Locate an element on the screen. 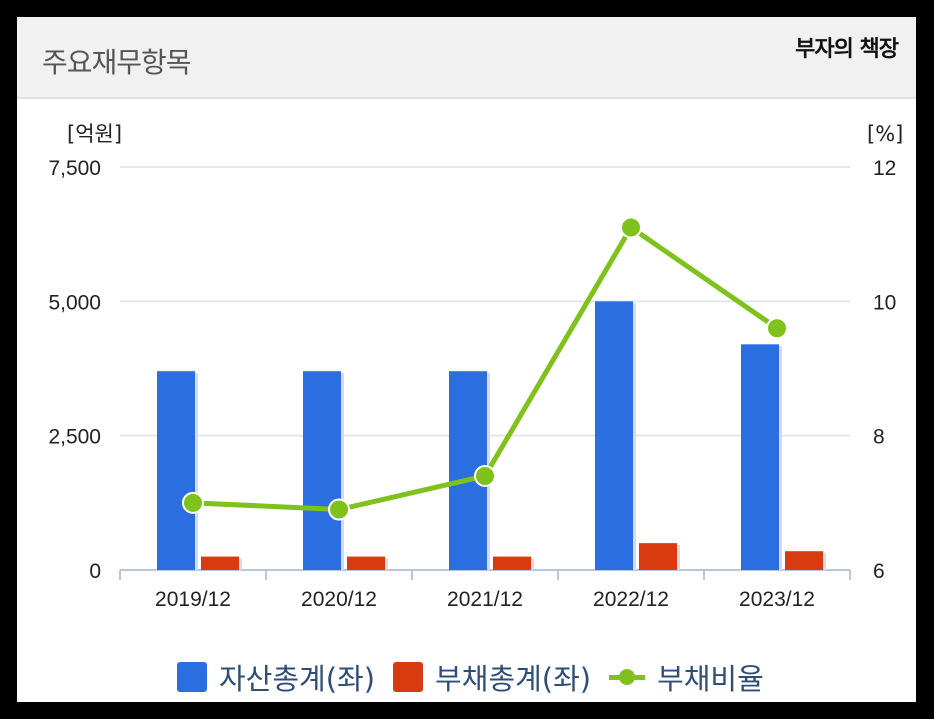 This screenshot has width=934, height=719. y-tick-right: 12 is located at coordinates (884, 168).